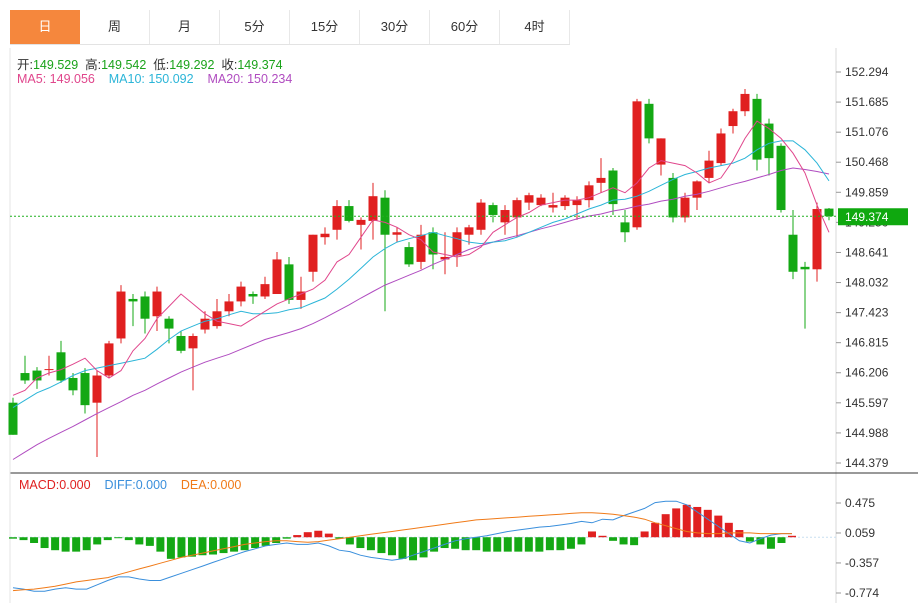 Image resolution: width=918 pixels, height=603 pixels. I want to click on high-label: 高:, so click(93, 65).